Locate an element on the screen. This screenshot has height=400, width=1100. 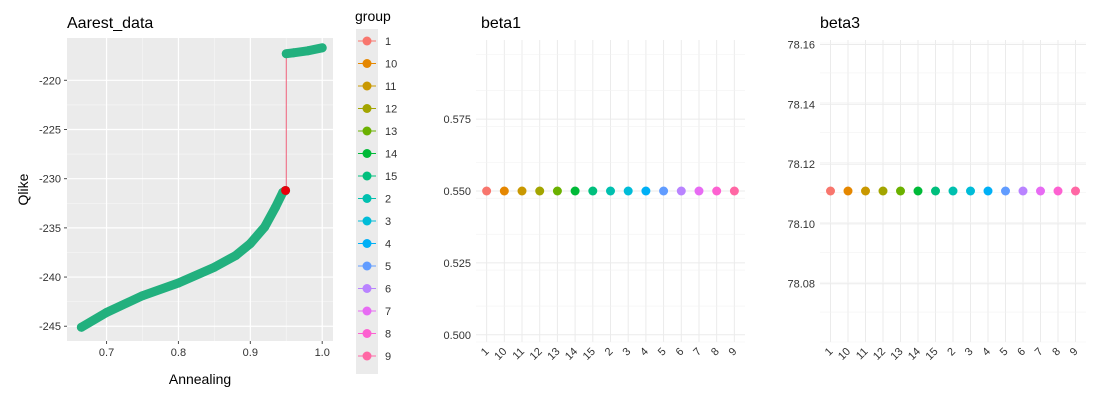
chart-title: beta1 is located at coordinates (501, 23).